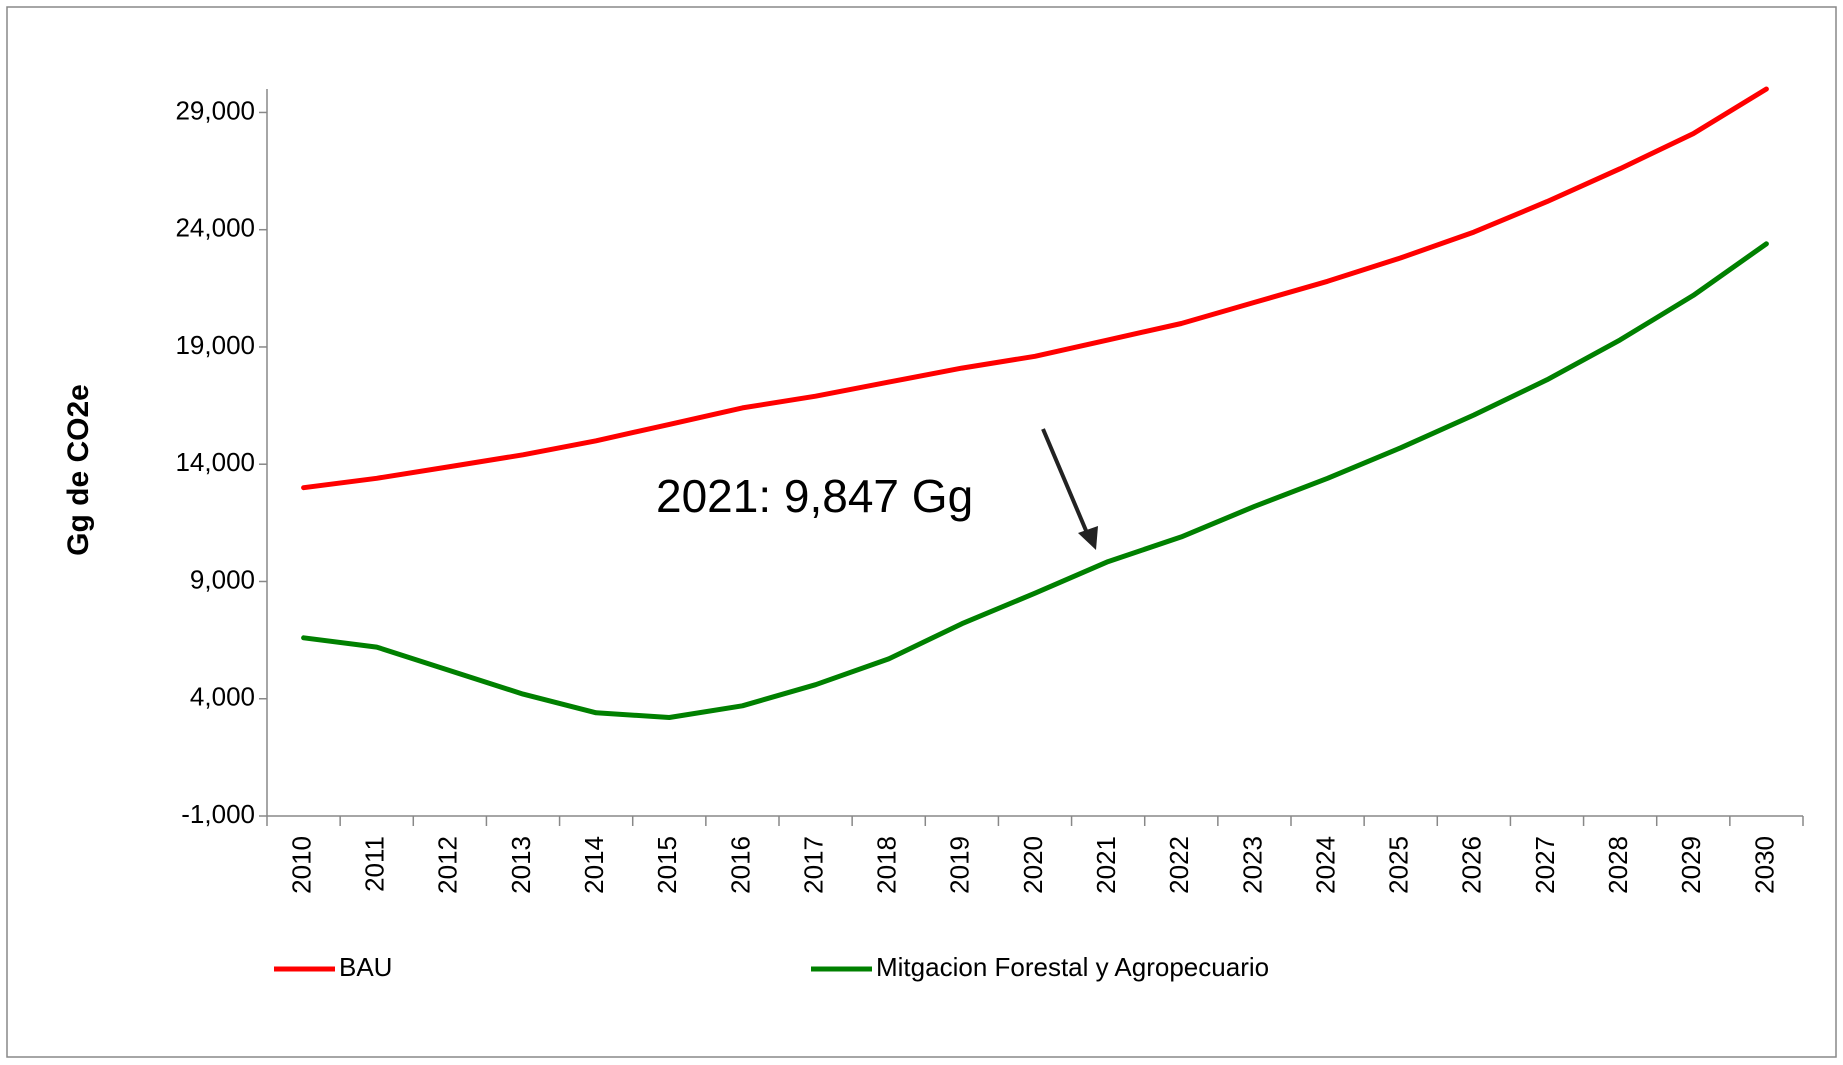  I want to click on x-tick-label: 2013, so click(521, 865).